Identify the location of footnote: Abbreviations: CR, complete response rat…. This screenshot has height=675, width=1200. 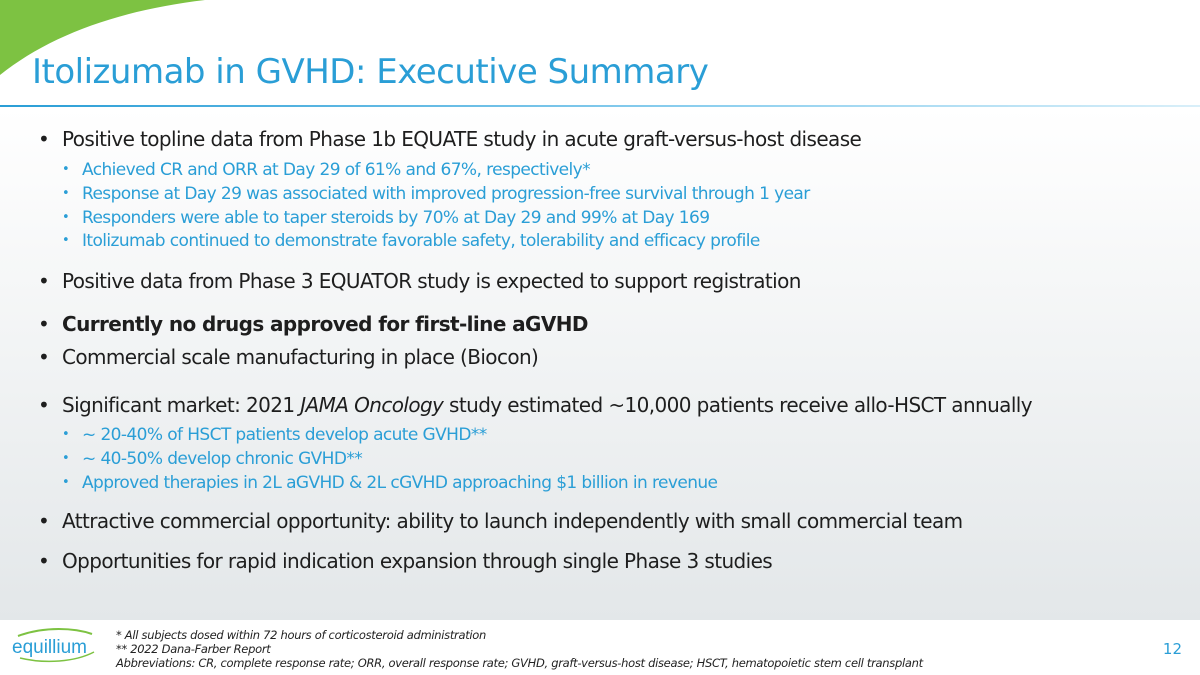
(519, 663).